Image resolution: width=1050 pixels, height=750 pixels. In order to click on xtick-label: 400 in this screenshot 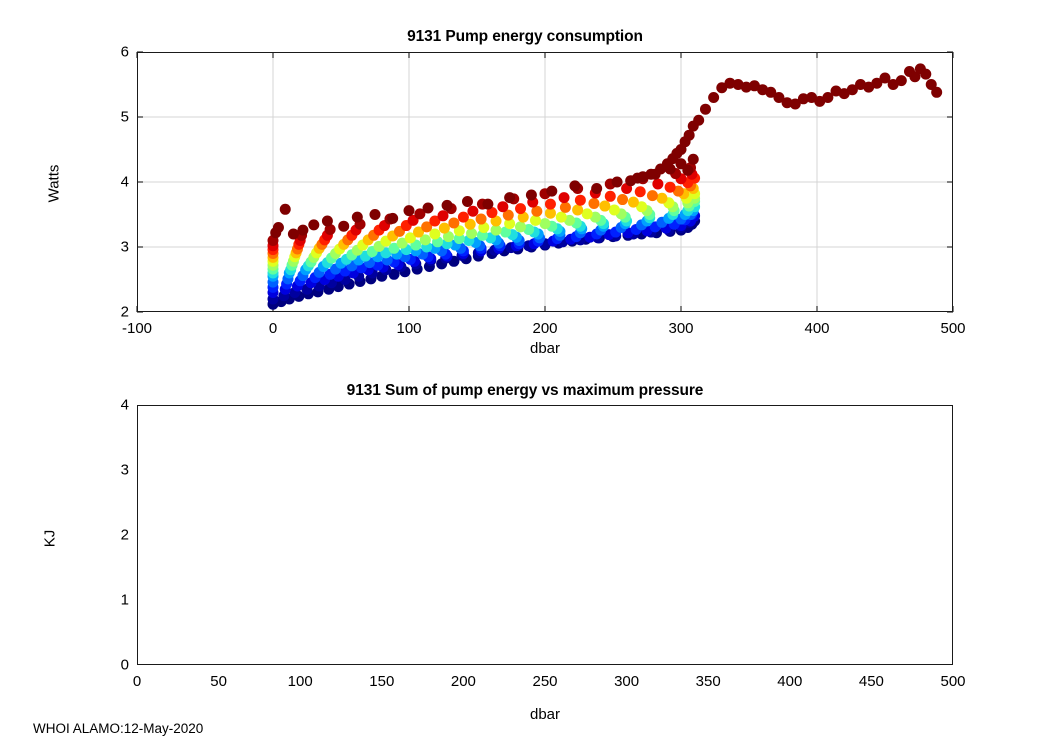, I will do `click(790, 681)`.